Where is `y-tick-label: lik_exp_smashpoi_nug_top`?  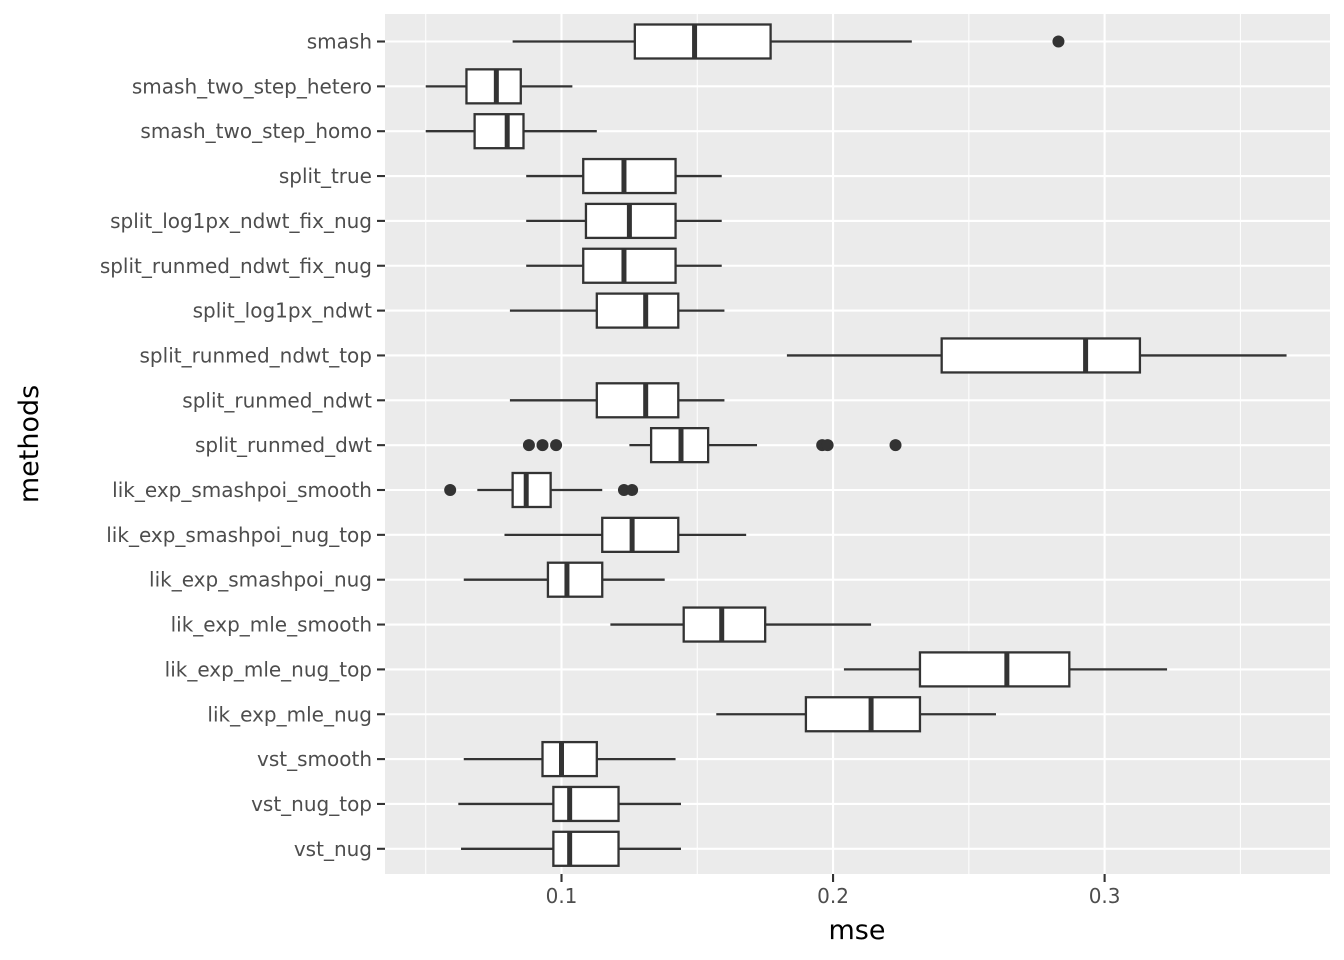
y-tick-label: lik_exp_smashpoi_nug_top is located at coordinates (239, 535).